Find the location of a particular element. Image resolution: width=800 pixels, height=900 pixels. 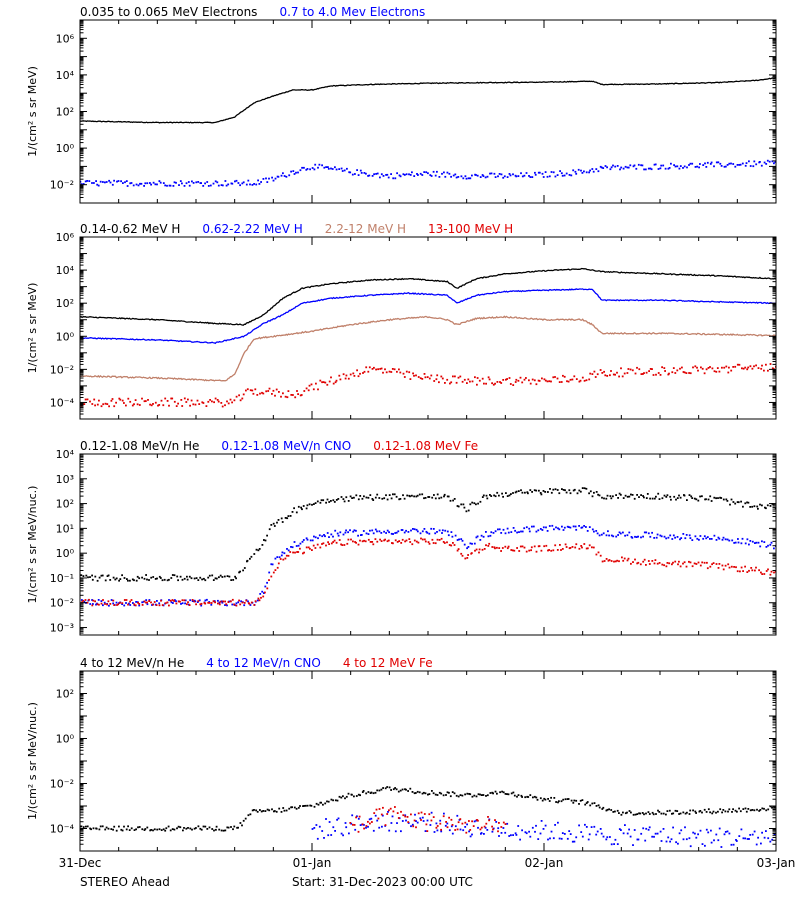

legend-entry: 0.12-1.08 MeV/n CNO is located at coordinates (286, 446).